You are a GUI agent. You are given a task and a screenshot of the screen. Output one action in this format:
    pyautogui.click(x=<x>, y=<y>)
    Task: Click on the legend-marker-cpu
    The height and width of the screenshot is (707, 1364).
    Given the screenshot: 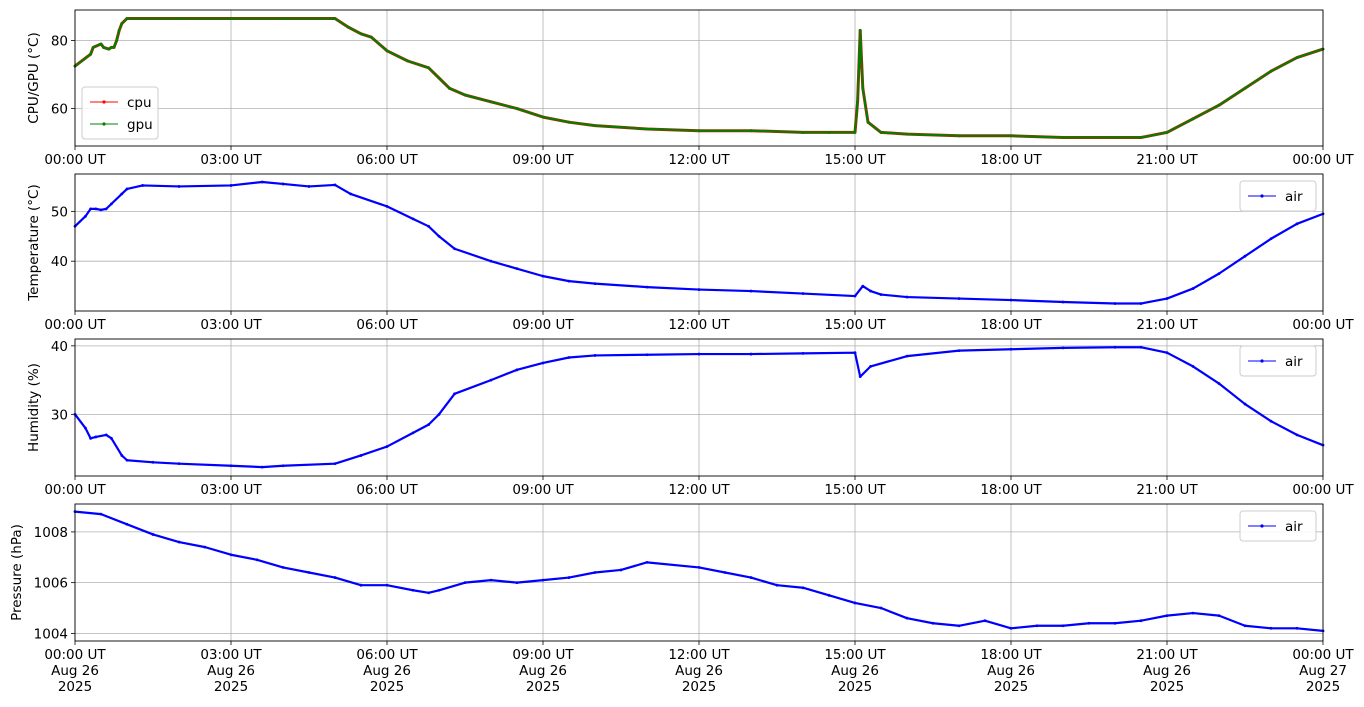 What is the action you would take?
    pyautogui.click(x=104, y=102)
    